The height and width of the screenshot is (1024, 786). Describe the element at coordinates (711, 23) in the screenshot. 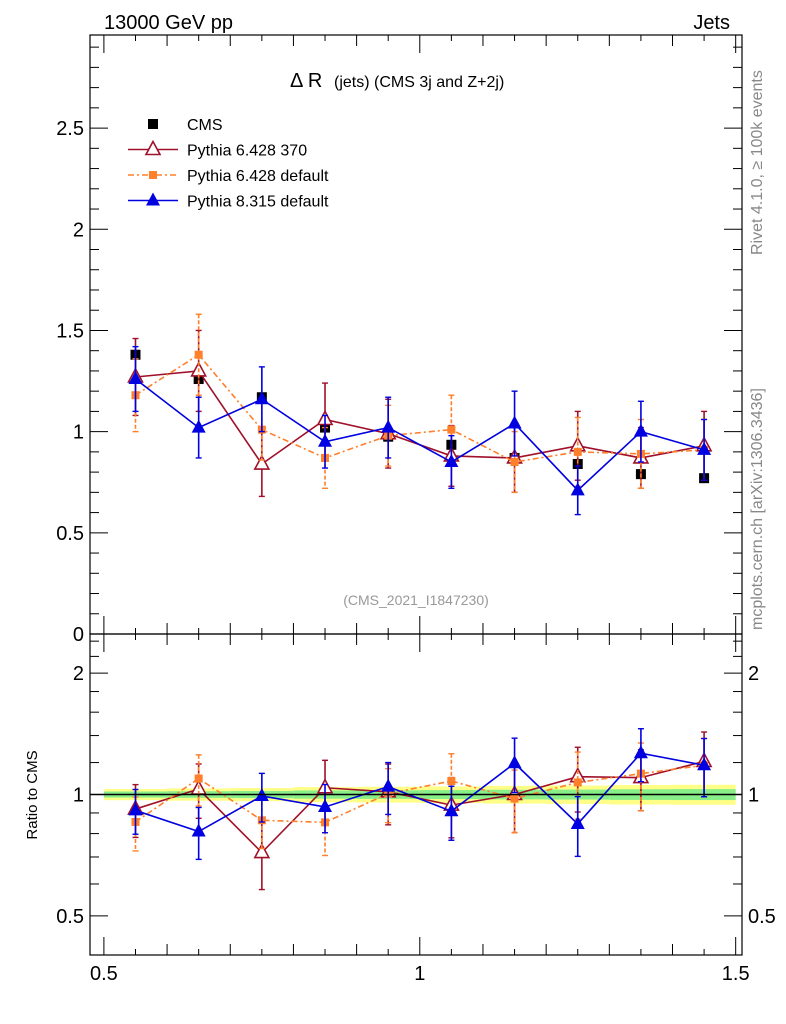

I see `header-observable: Jets` at that location.